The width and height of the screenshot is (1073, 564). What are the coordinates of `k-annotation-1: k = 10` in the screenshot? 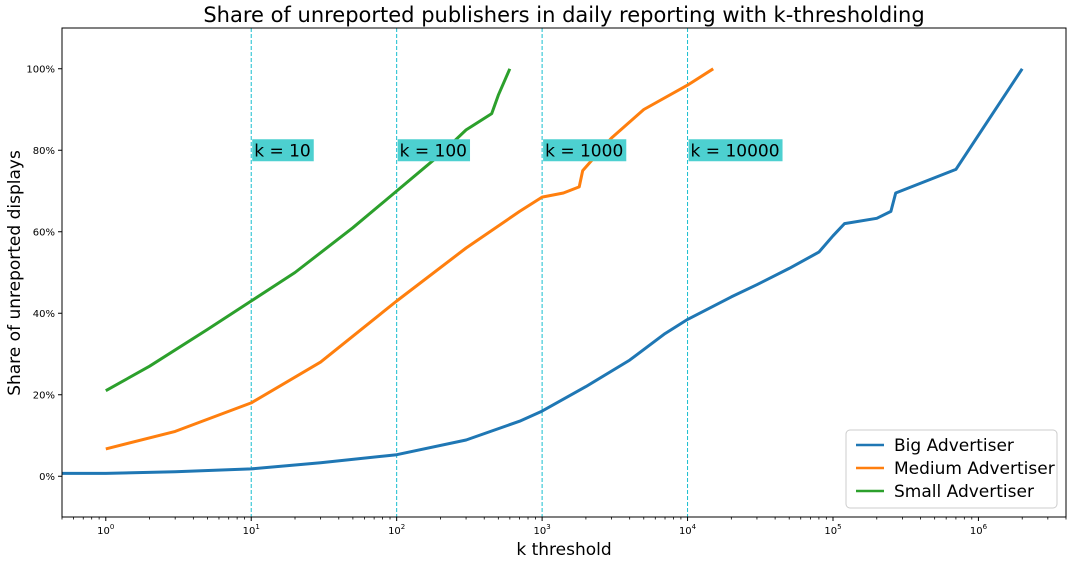 It's located at (283, 150).